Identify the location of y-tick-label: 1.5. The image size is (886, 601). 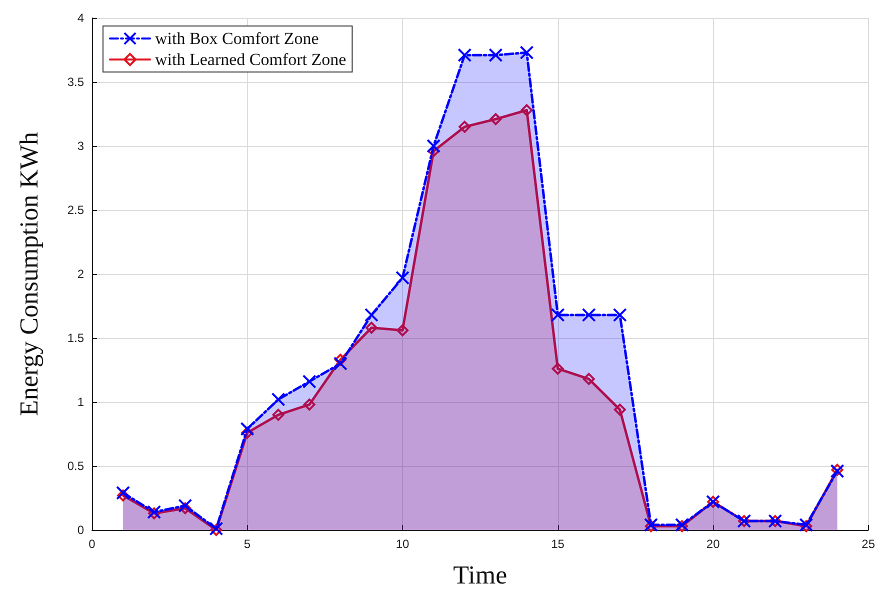
(75, 338).